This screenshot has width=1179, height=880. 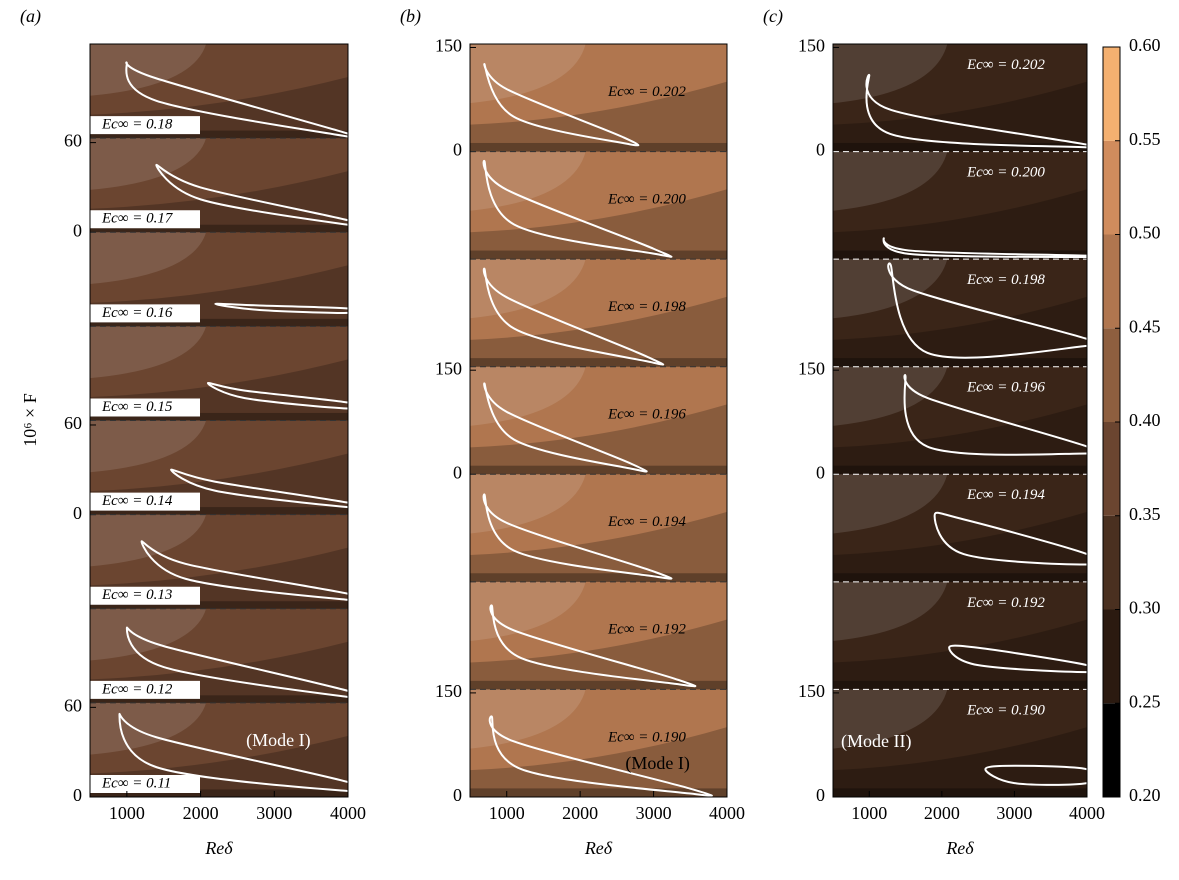 What do you see at coordinates (137, 125) in the screenshot?
I see `subpanel-label: Ec∞ = 0.18` at bounding box center [137, 125].